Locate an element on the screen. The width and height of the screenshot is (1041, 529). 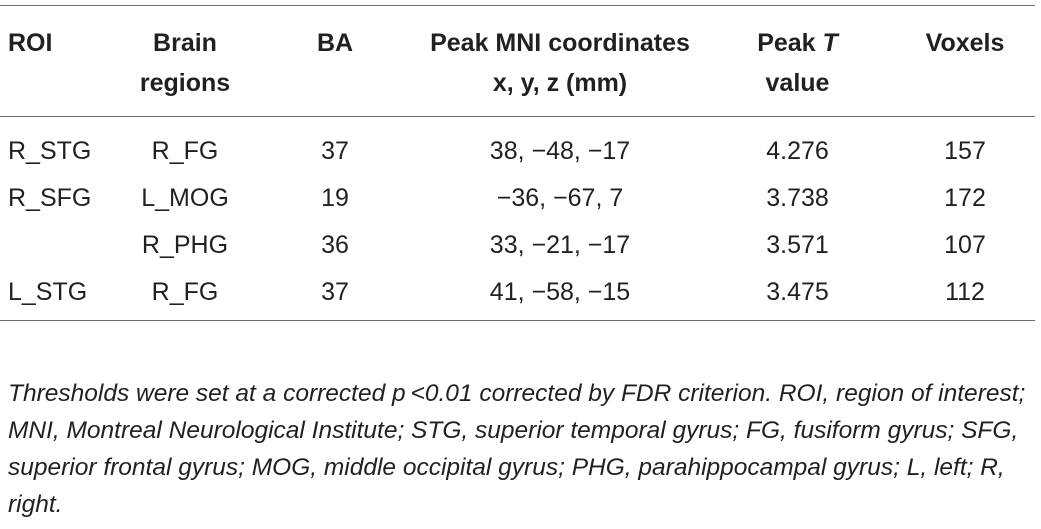
table-cell: 33, −21, −17 is located at coordinates (560, 245).